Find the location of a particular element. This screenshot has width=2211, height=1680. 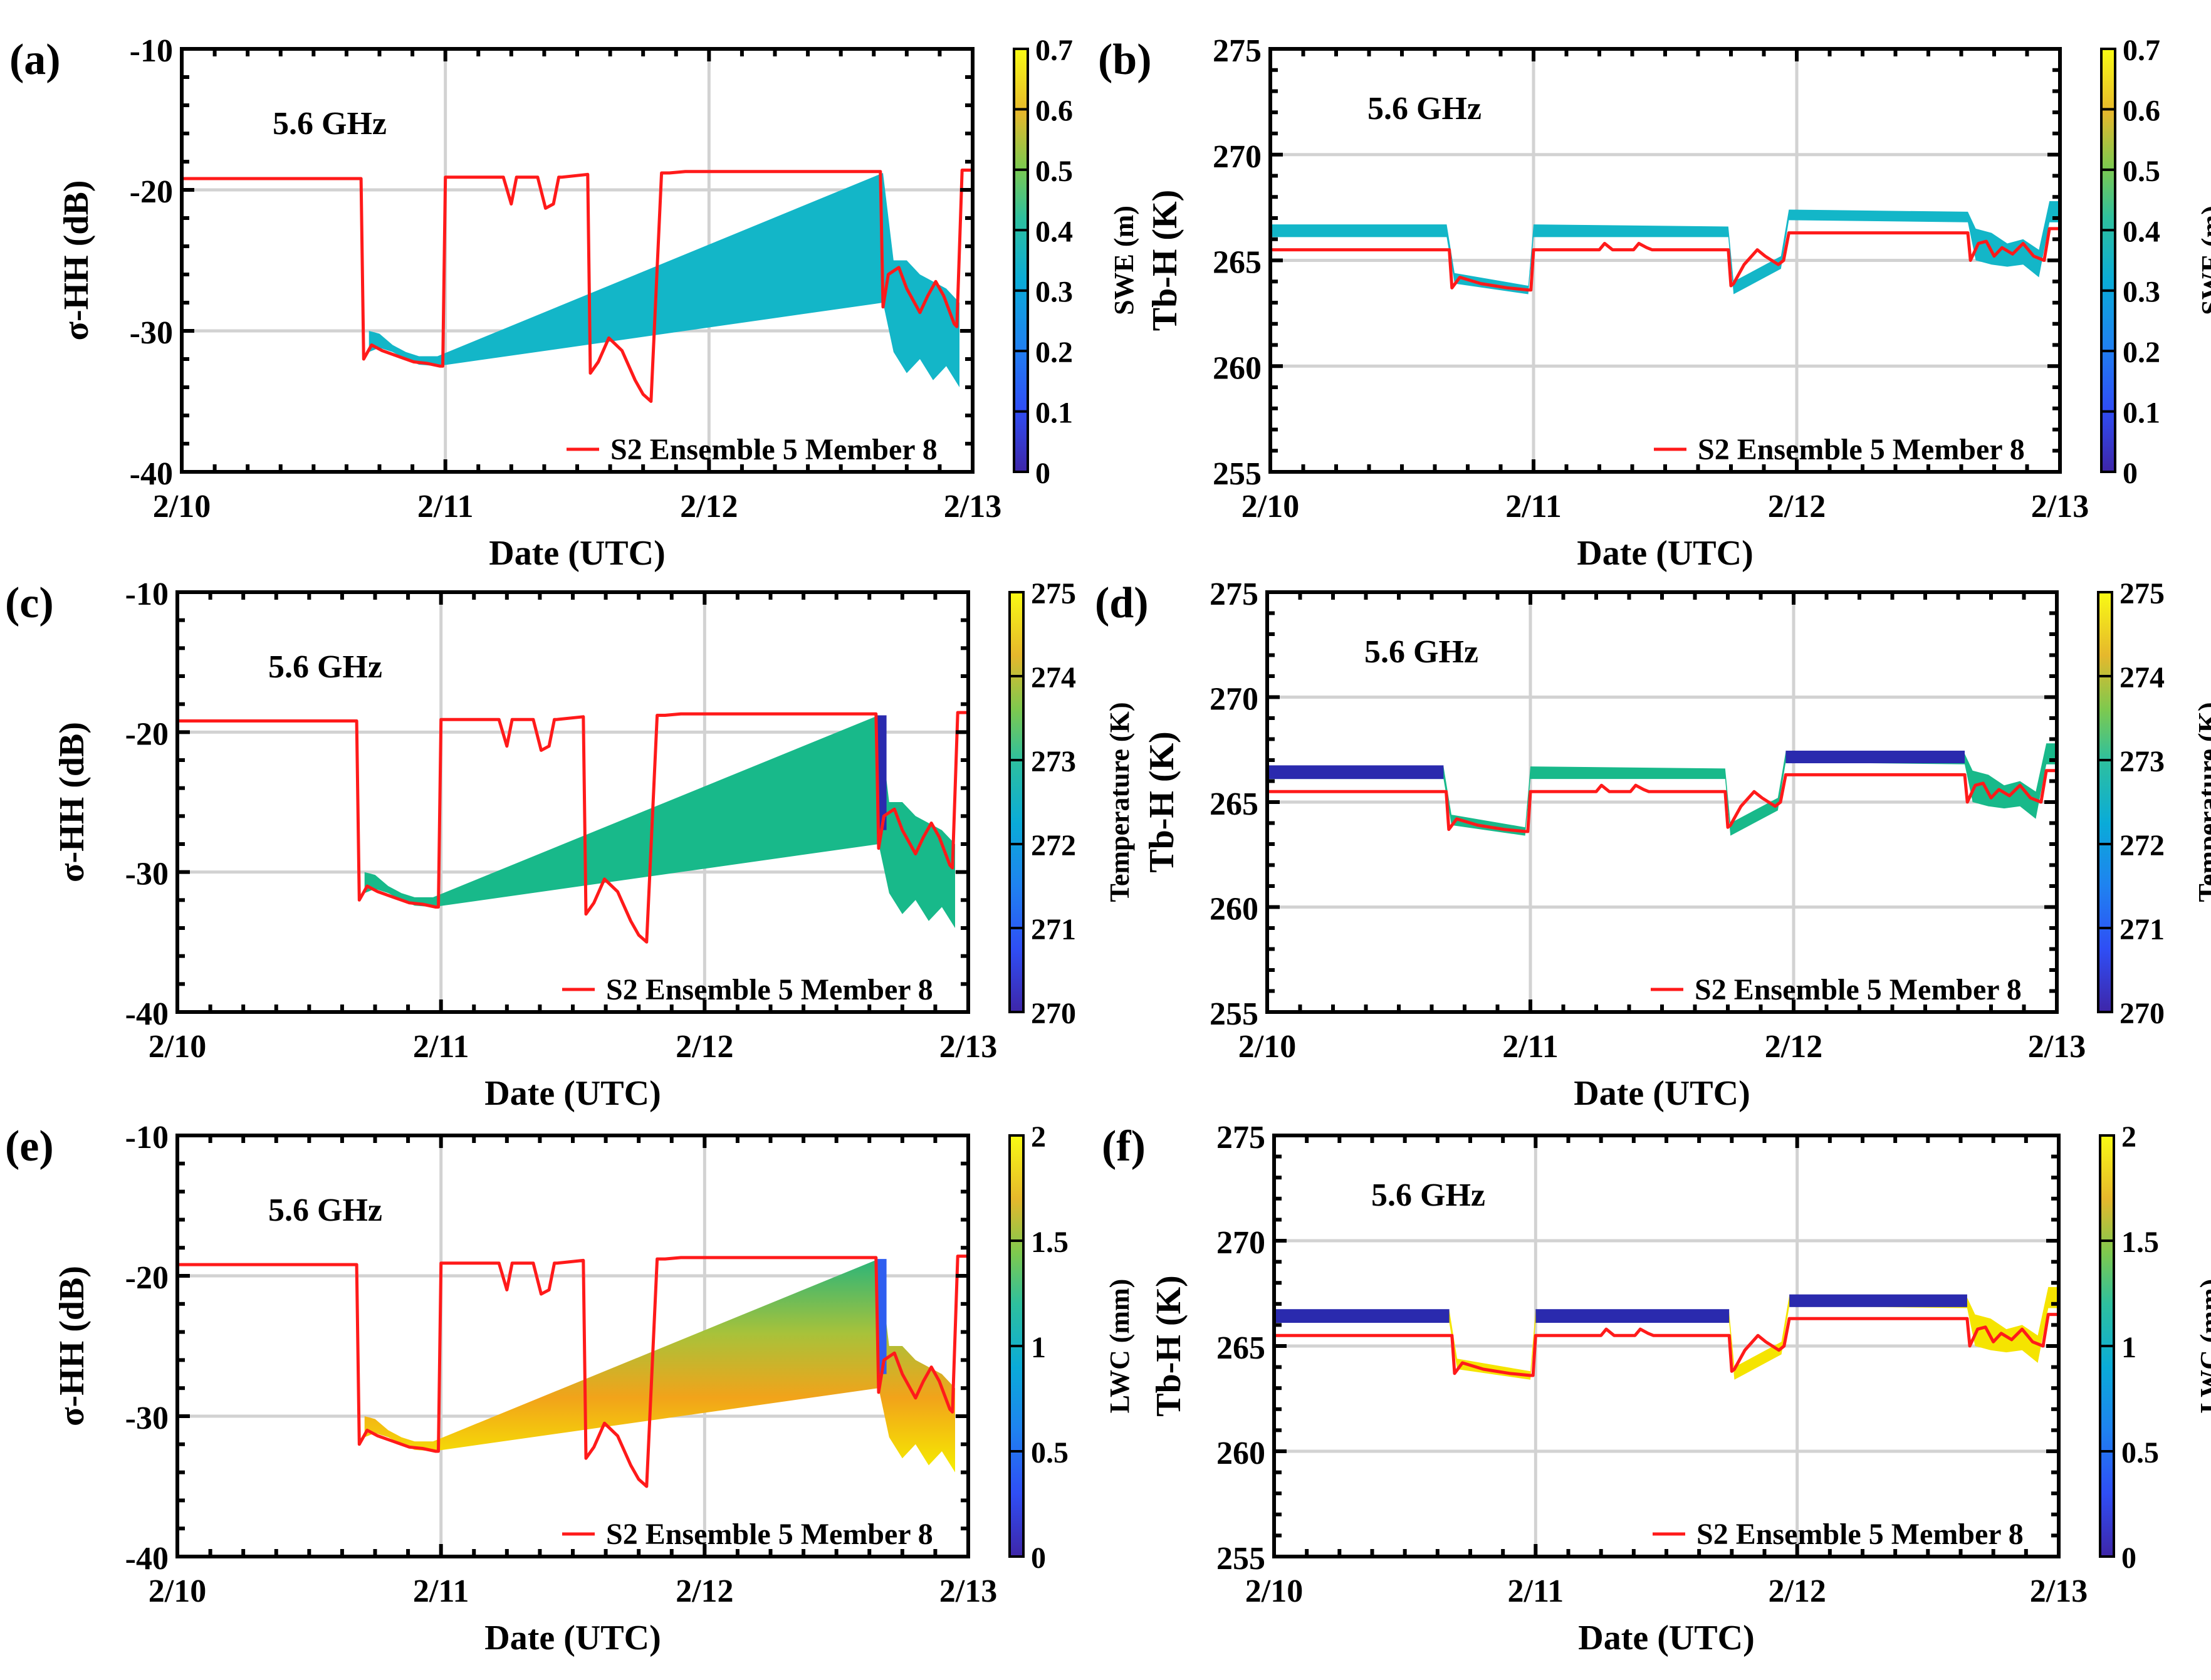

panel-label: (c) is located at coordinates (29, 603).